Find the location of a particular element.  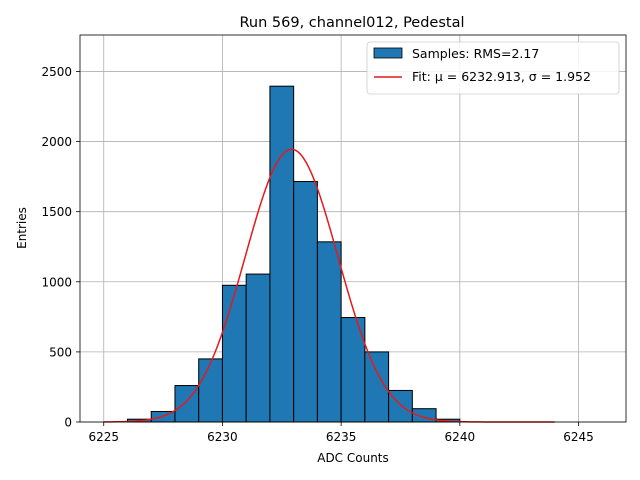

legend-fit-label: Fit: μ = 6232.913, σ = 1.952 is located at coordinates (501, 76).